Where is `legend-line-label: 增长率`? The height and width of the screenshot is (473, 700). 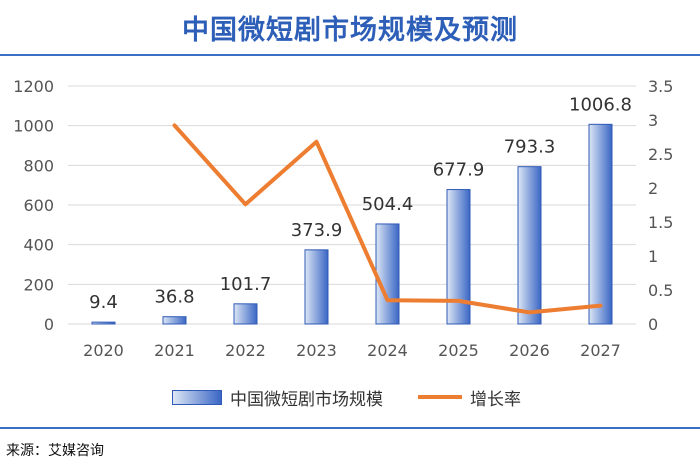
legend-line-label: 增长率 is located at coordinates (495, 399).